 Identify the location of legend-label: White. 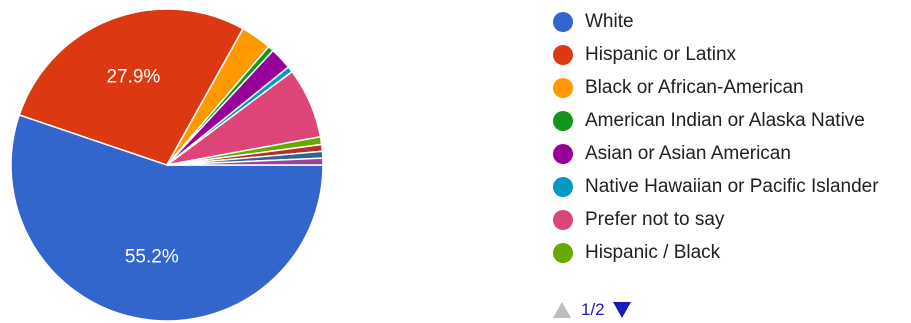
(609, 21).